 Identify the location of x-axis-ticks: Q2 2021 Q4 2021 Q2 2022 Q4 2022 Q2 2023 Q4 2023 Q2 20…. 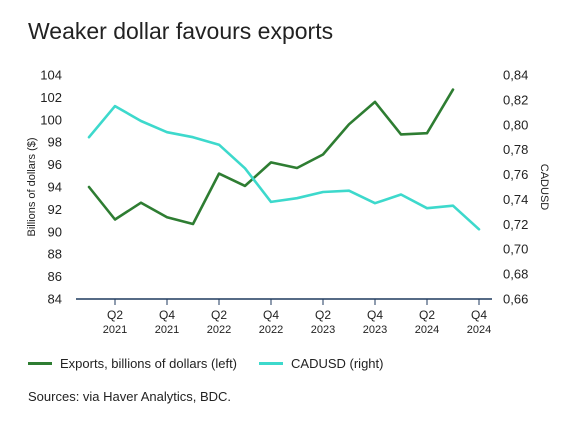
(297, 317).